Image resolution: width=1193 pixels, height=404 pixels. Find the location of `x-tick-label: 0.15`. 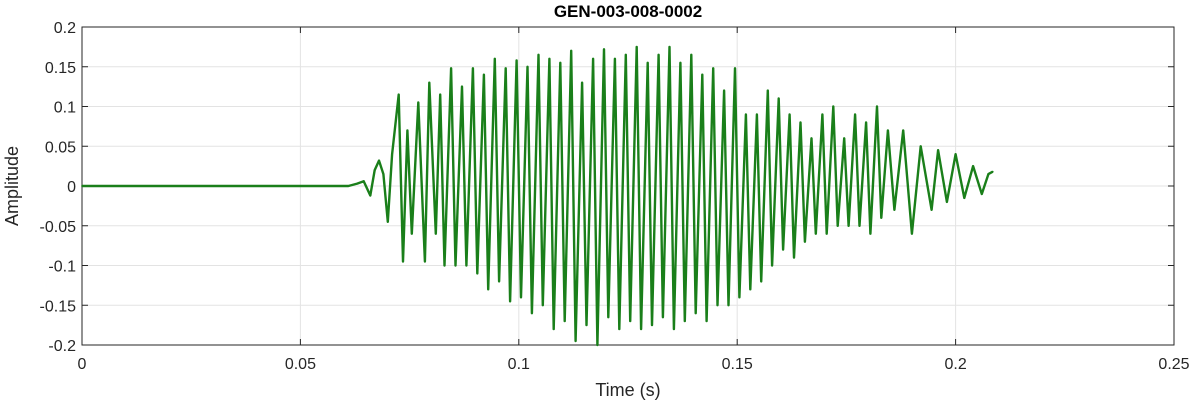

x-tick-label: 0.15 is located at coordinates (737, 364).